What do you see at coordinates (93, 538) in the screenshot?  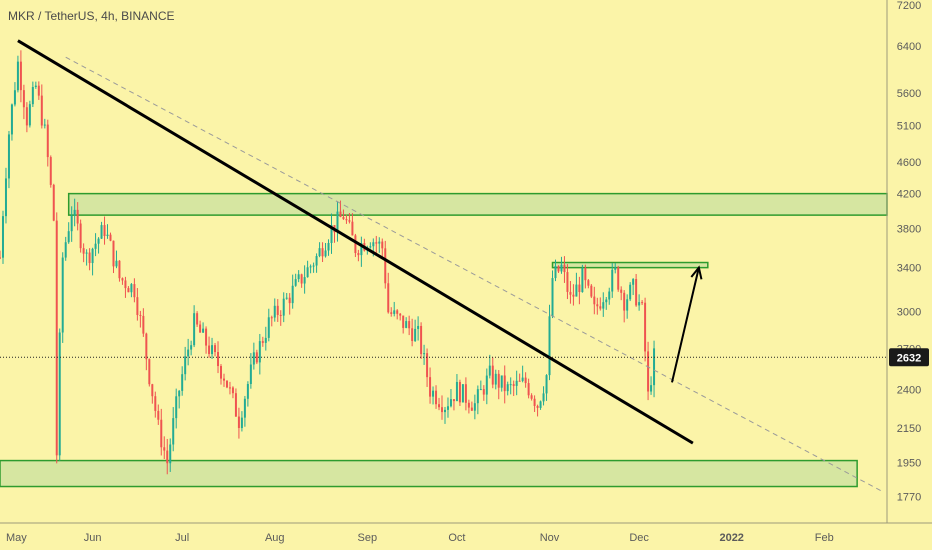 I see `time-tick-label: Jun` at bounding box center [93, 538].